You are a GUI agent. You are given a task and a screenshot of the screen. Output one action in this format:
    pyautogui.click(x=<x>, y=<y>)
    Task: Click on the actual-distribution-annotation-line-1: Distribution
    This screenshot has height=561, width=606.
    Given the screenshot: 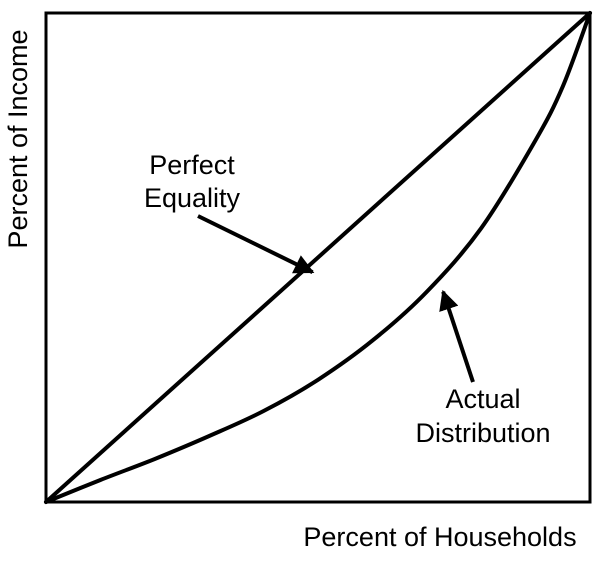 What is the action you would take?
    pyautogui.click(x=482, y=433)
    